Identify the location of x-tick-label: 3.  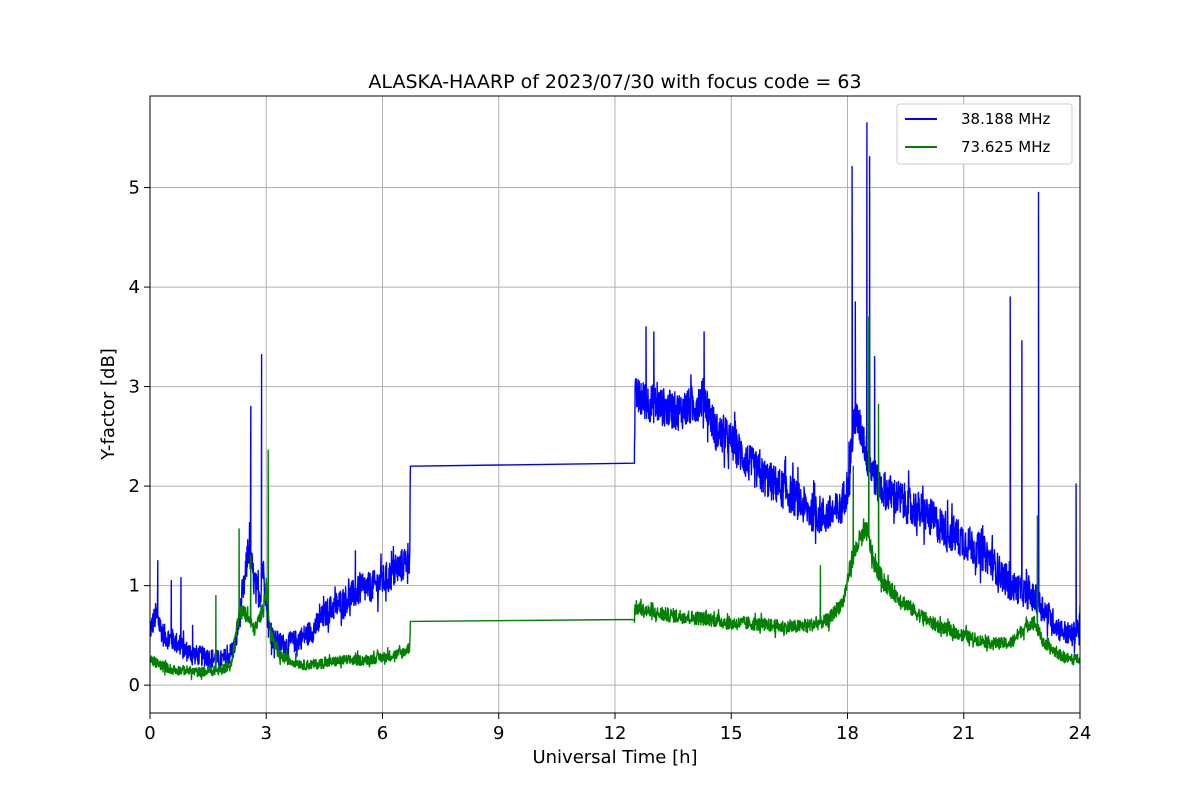
(266, 733).